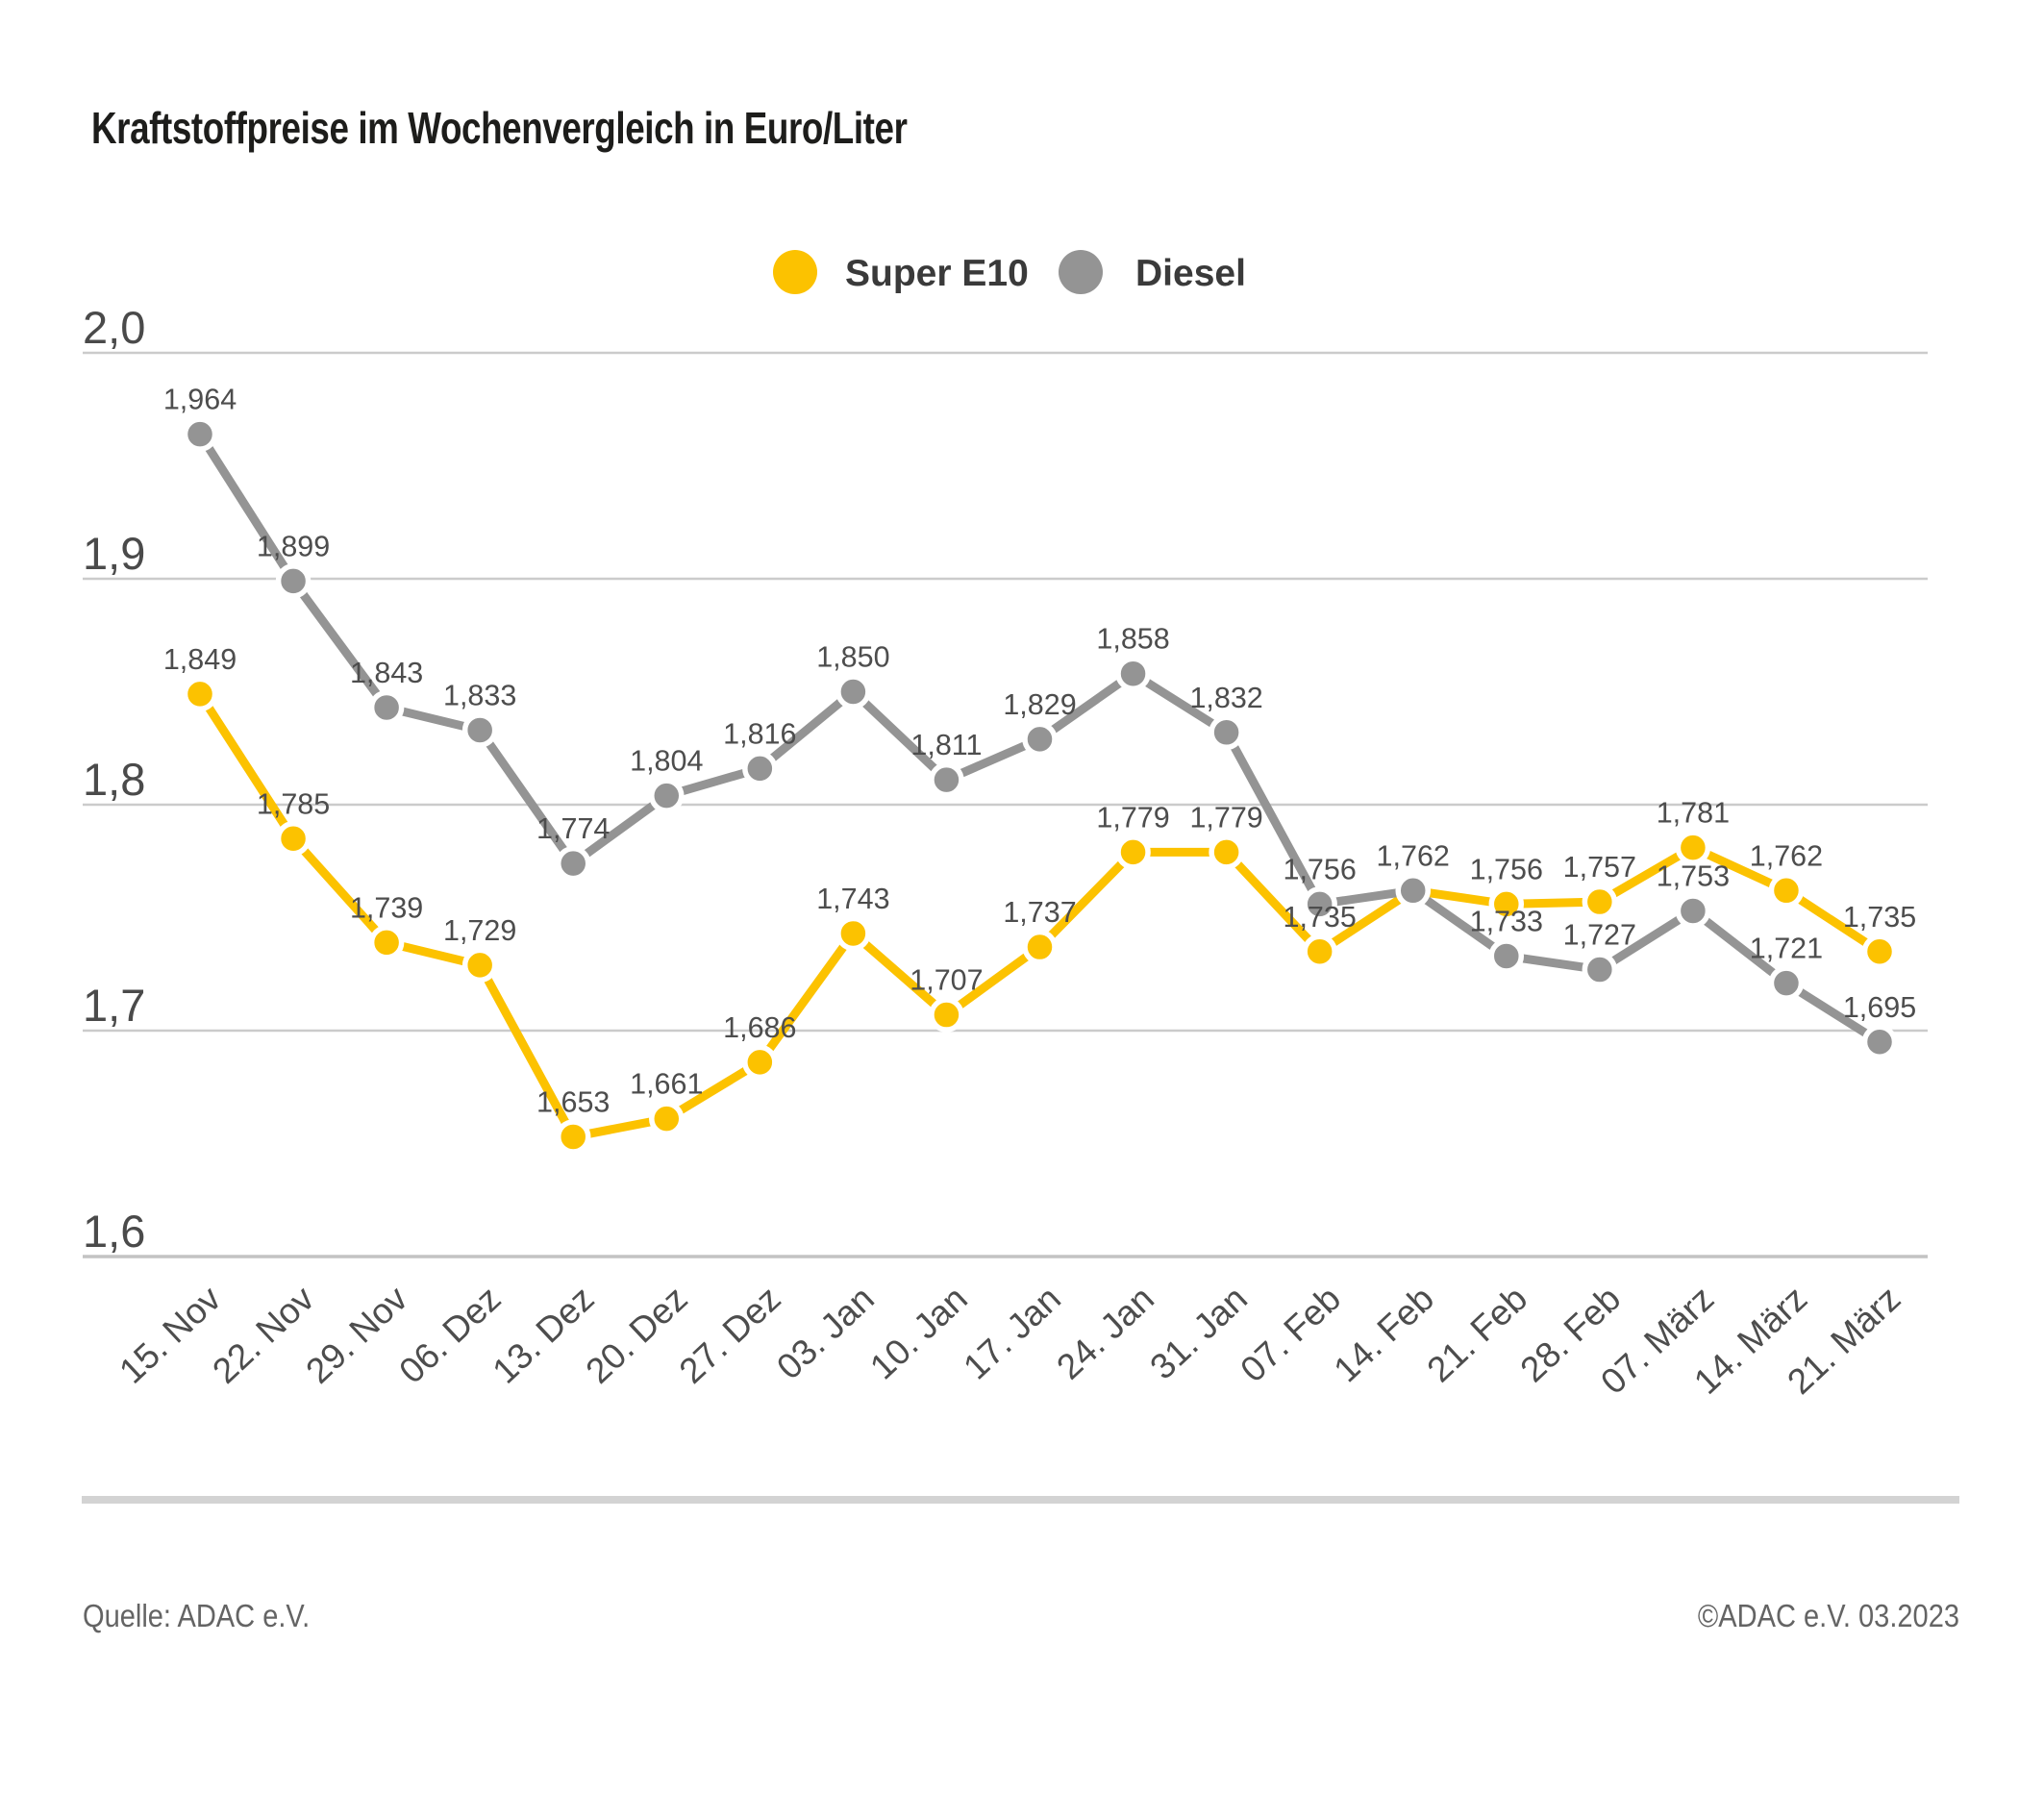 The height and width of the screenshot is (1793, 2044). Describe the element at coordinates (356, 1335) in the screenshot. I see `x-tick-label: 29. Nov` at that location.